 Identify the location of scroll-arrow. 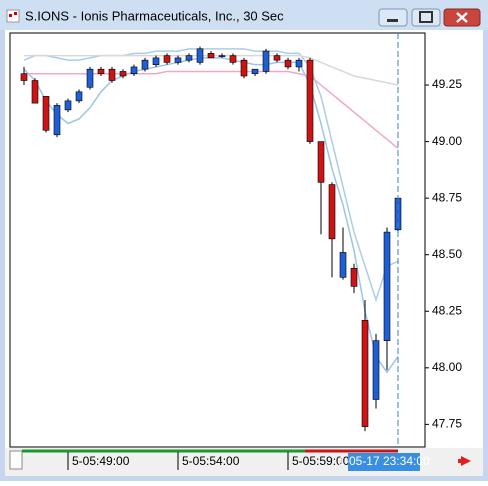
(464, 461).